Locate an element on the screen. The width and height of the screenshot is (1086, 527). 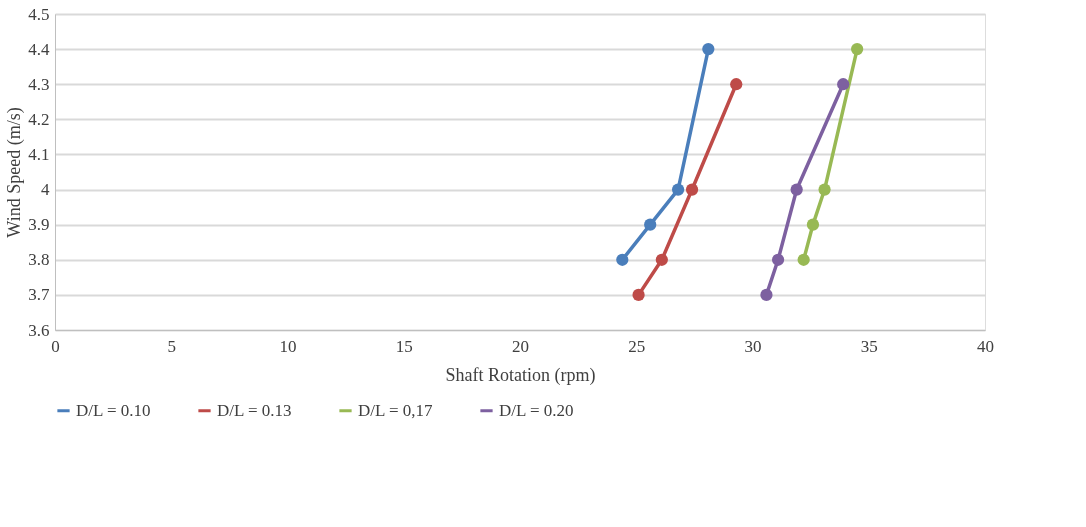
y-tick-label: 4.2 is located at coordinates (39, 119).